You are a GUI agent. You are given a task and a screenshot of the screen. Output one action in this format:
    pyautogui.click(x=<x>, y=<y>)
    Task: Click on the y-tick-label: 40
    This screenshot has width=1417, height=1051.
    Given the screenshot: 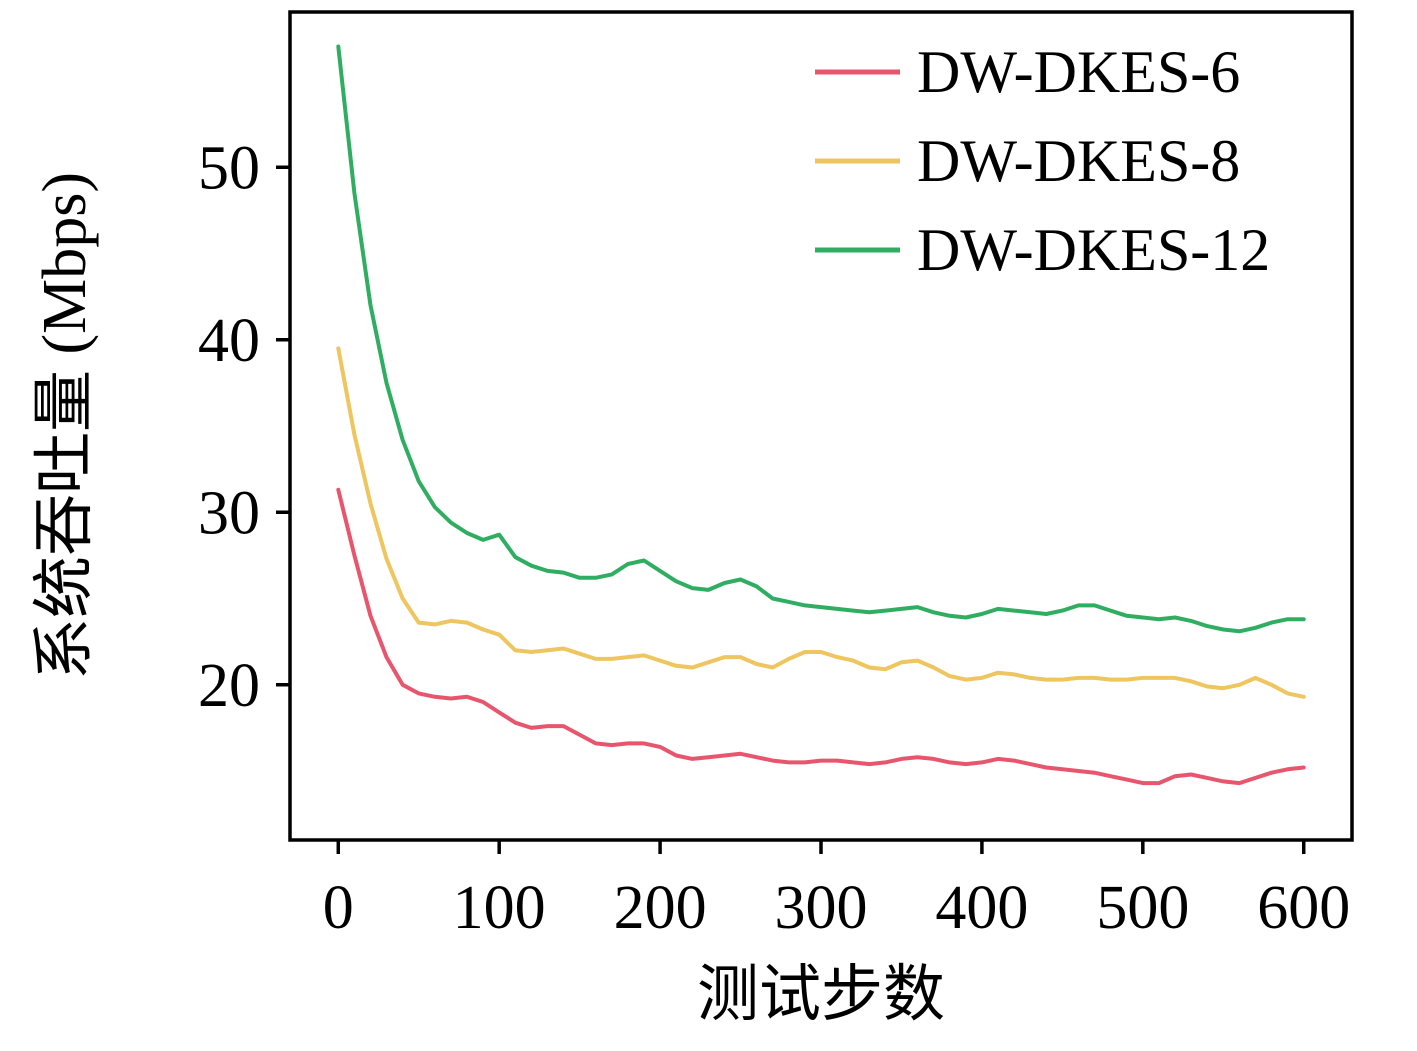 What is the action you would take?
    pyautogui.click(x=229, y=341)
    